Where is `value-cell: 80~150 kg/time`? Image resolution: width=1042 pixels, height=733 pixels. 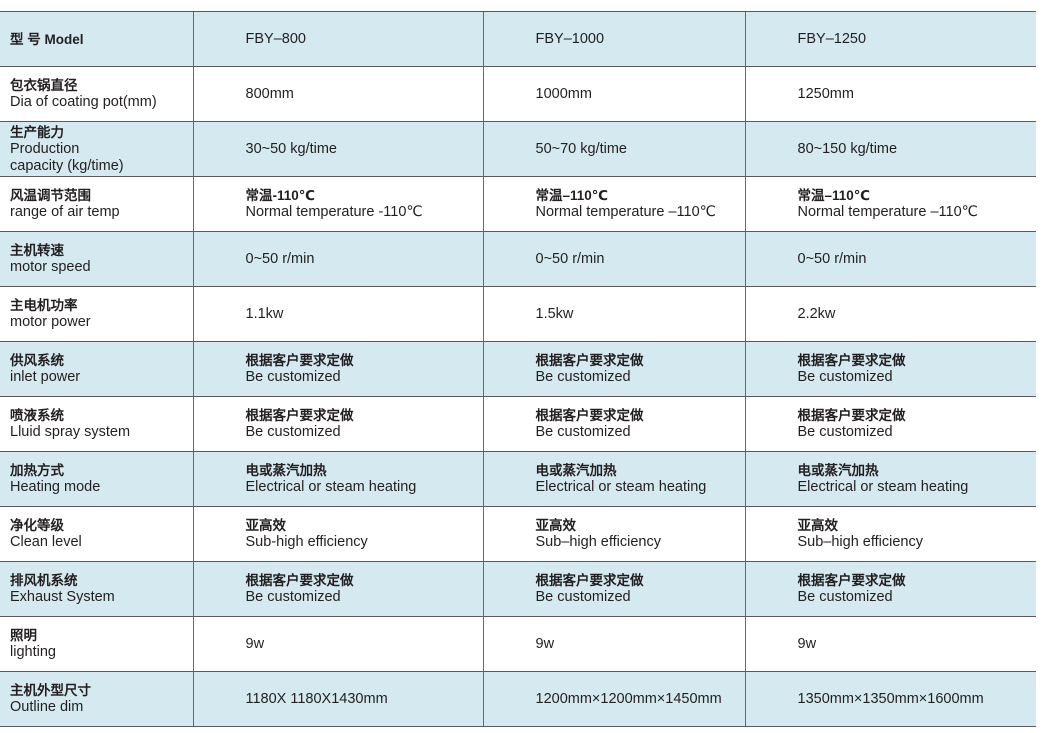 value-cell: 80~150 kg/time is located at coordinates (890, 149).